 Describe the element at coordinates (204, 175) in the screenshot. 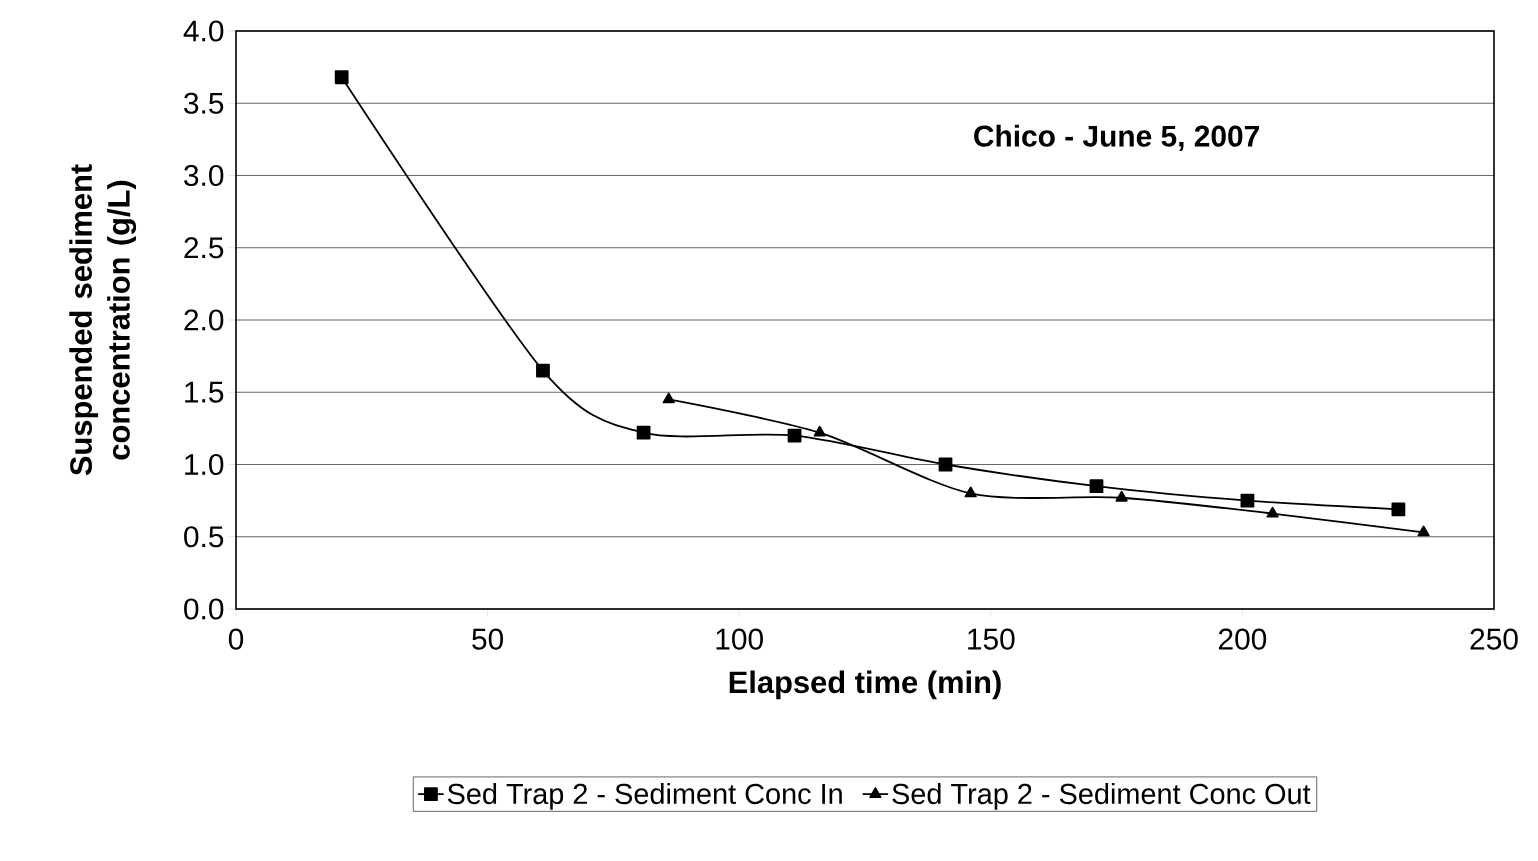

I see `y-tick-label: 3.0` at that location.